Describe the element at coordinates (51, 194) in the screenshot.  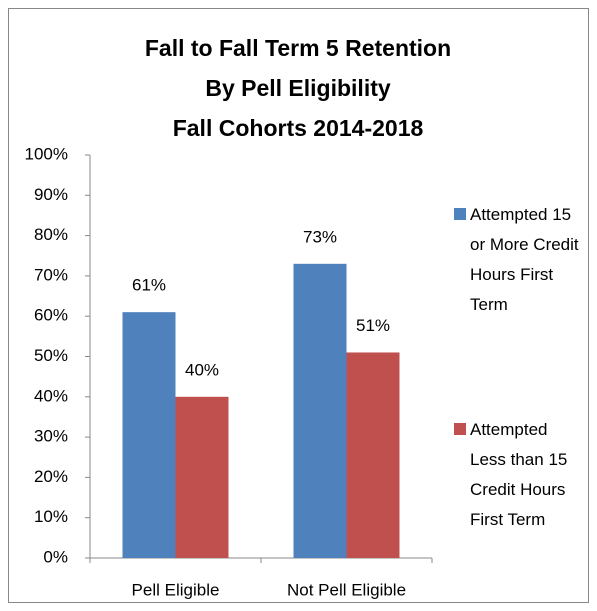
I see `y-tick-label: 90%` at that location.